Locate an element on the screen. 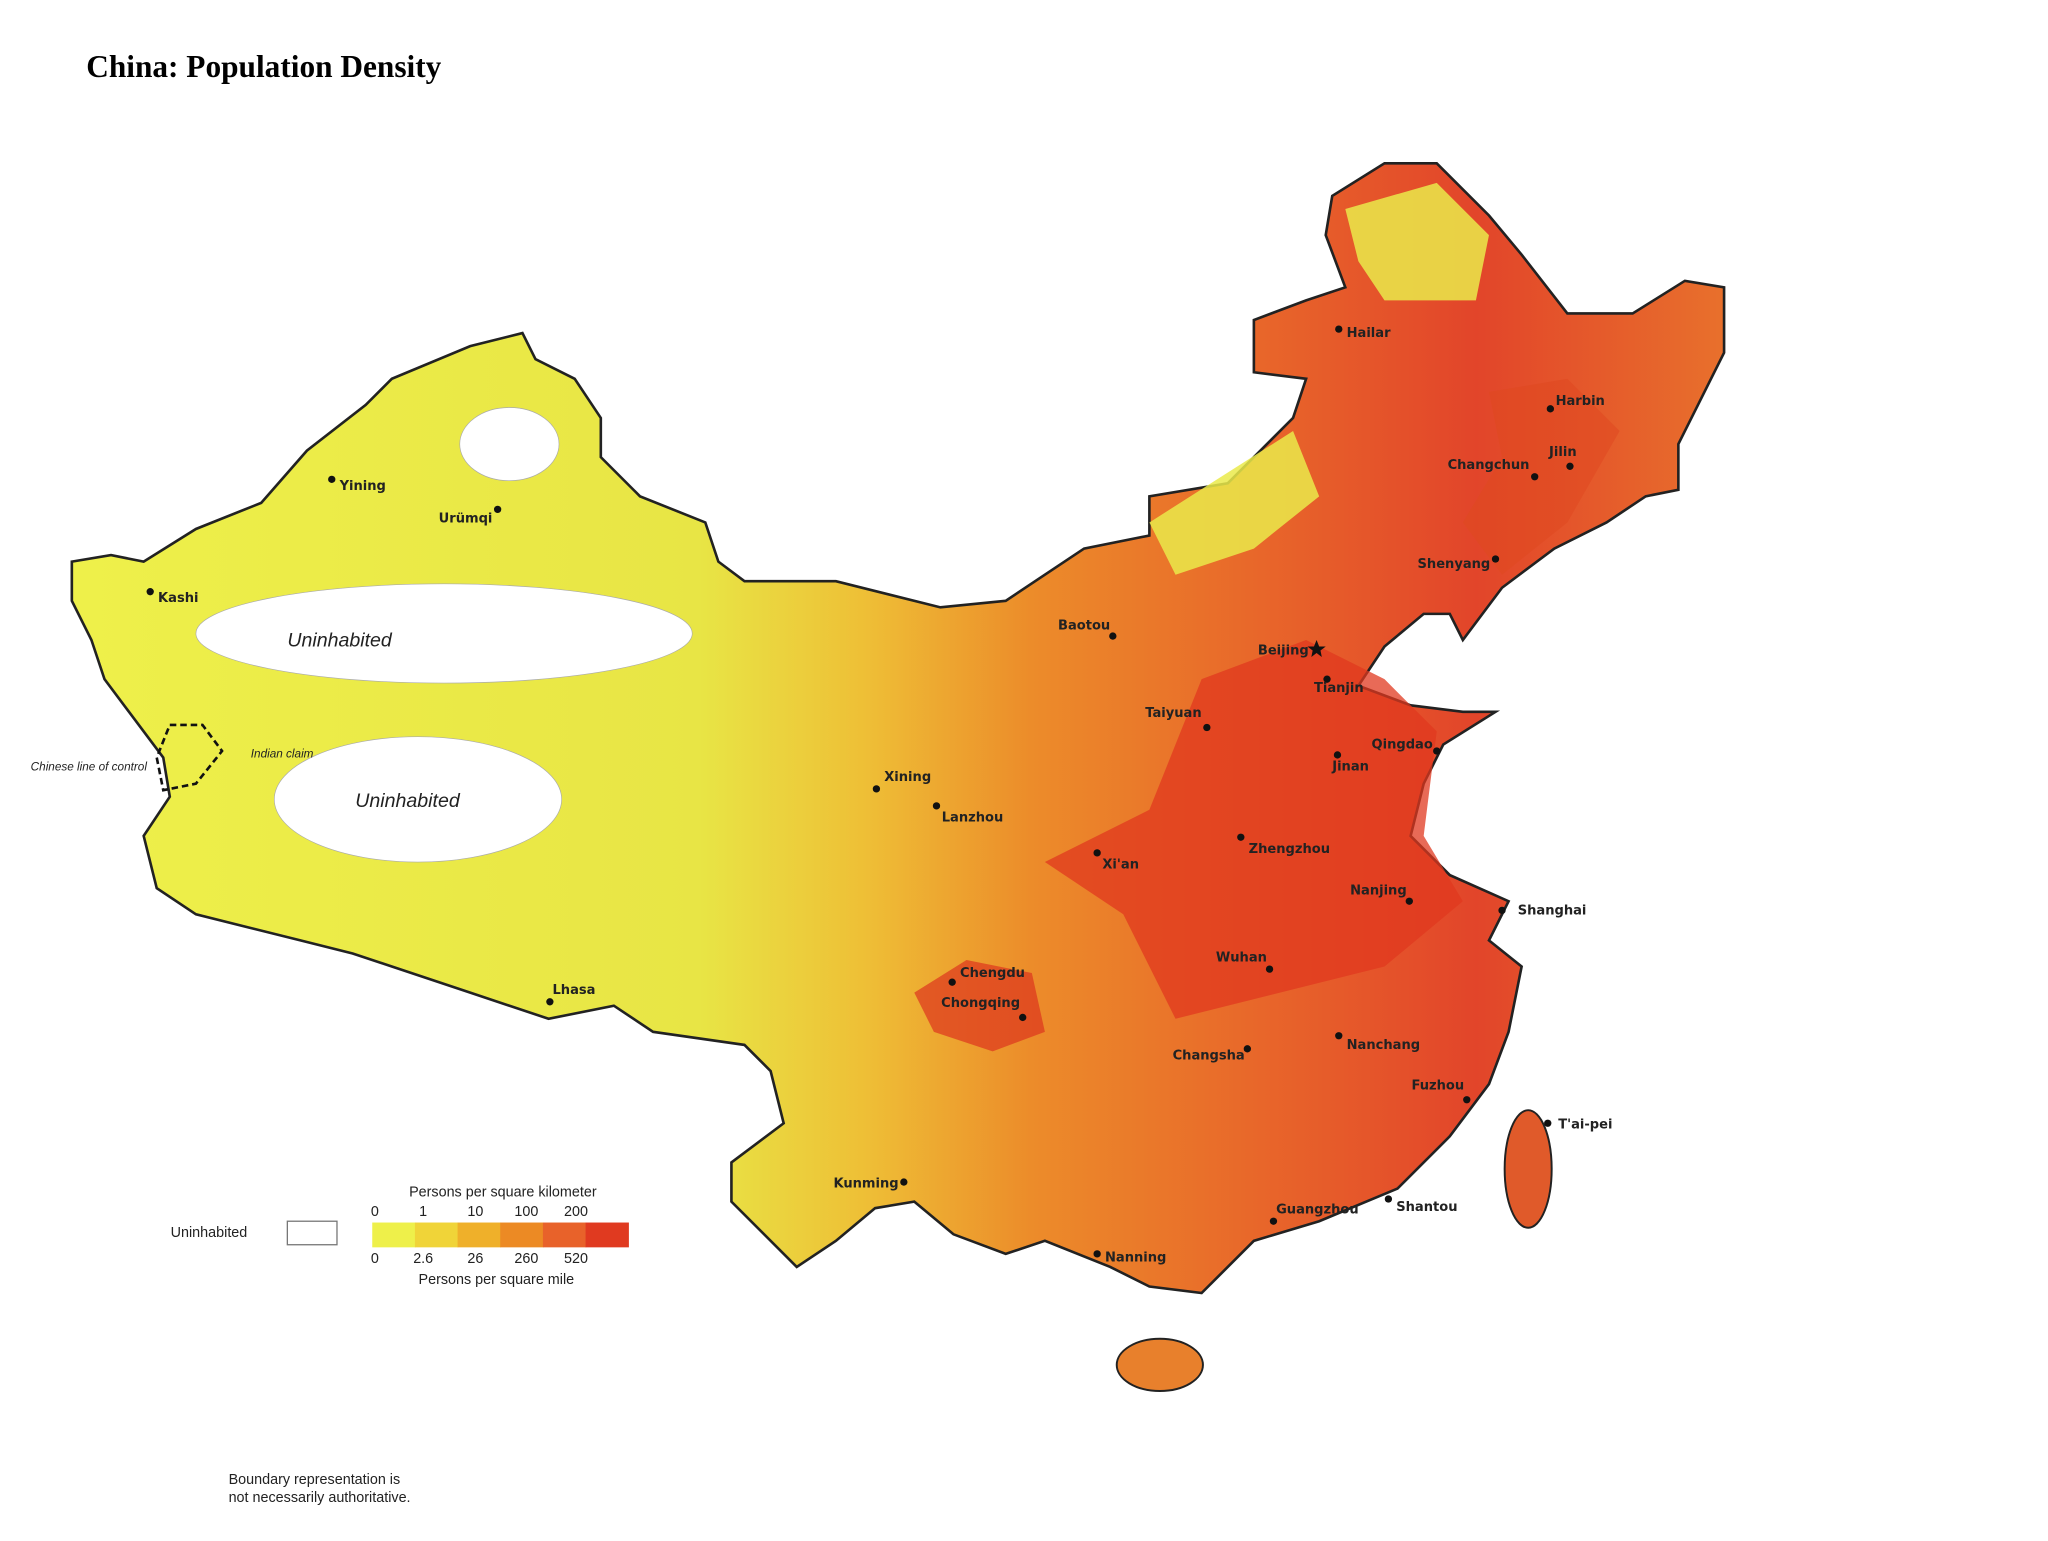 This screenshot has height=1541, width=2048. city-label: Lhasa is located at coordinates (573, 990).